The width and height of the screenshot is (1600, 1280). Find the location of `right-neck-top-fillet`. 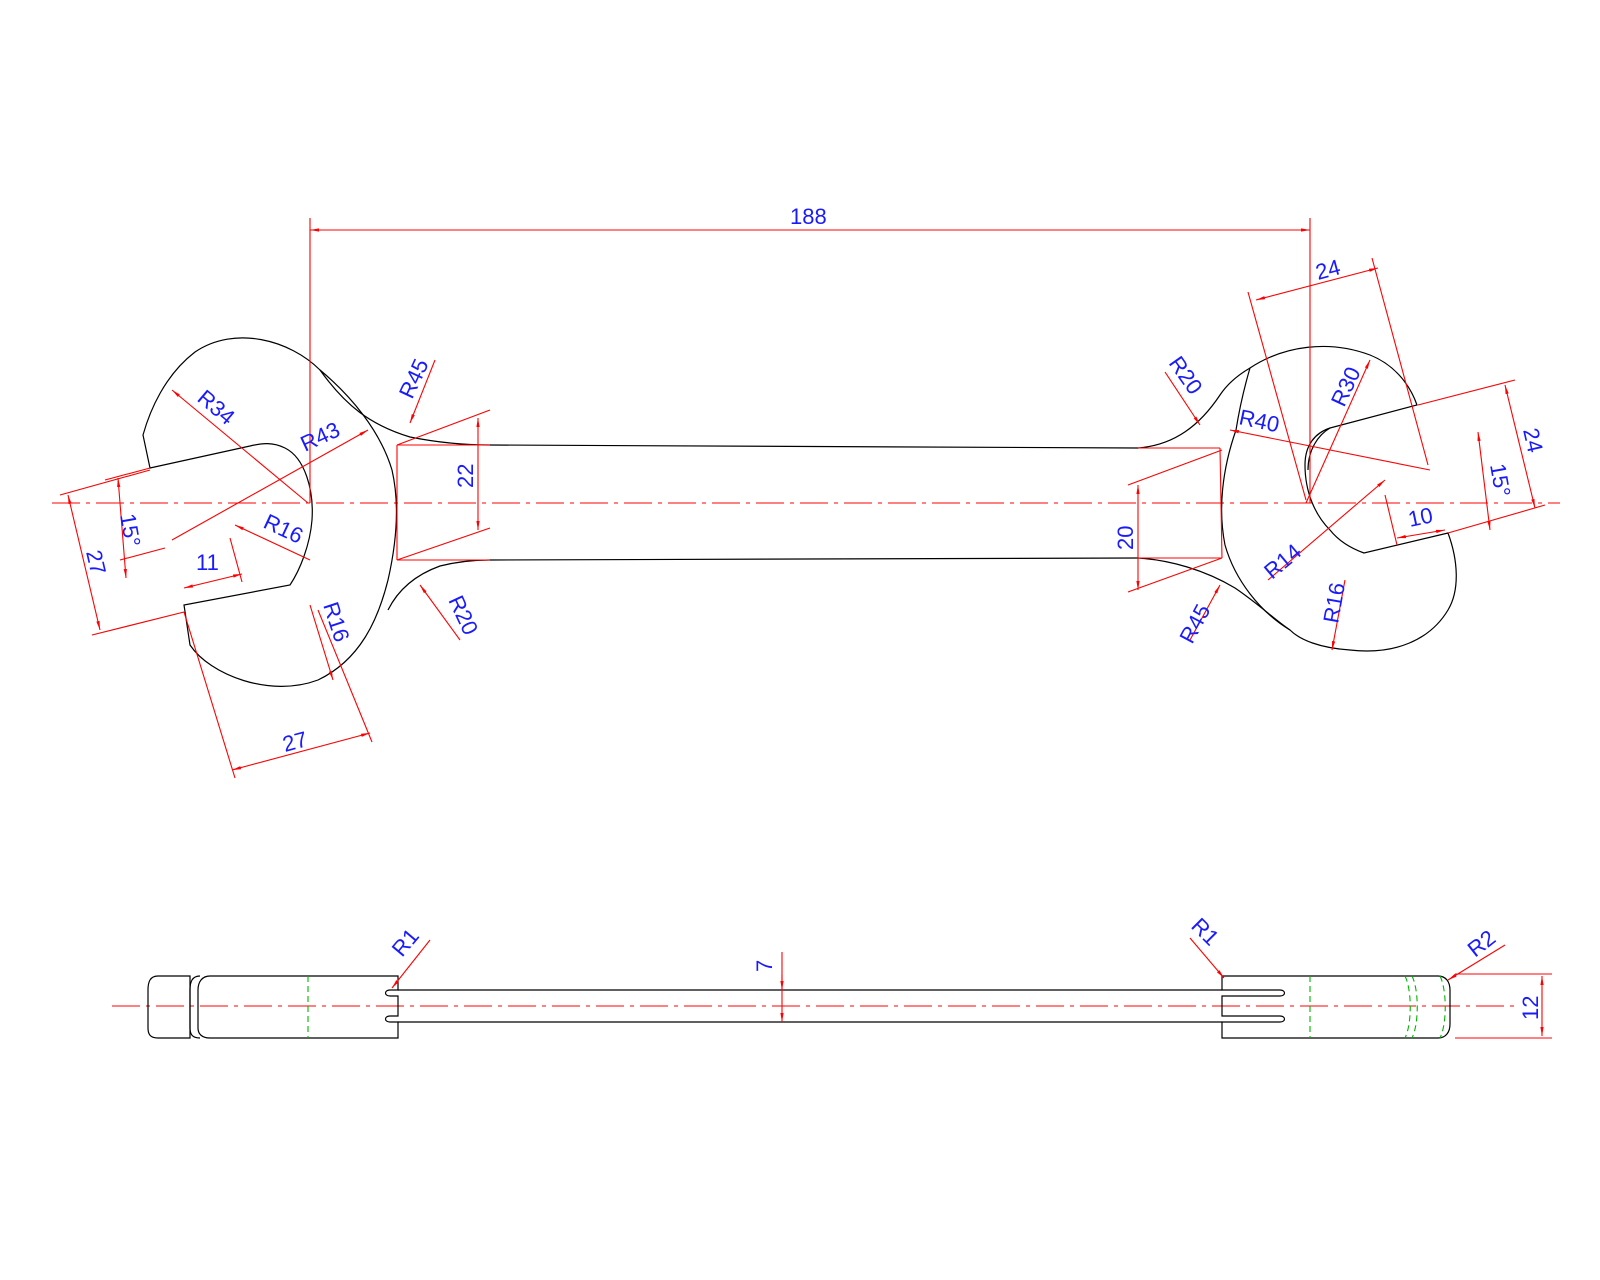

right-neck-top-fillet is located at coordinates (1194, 408).